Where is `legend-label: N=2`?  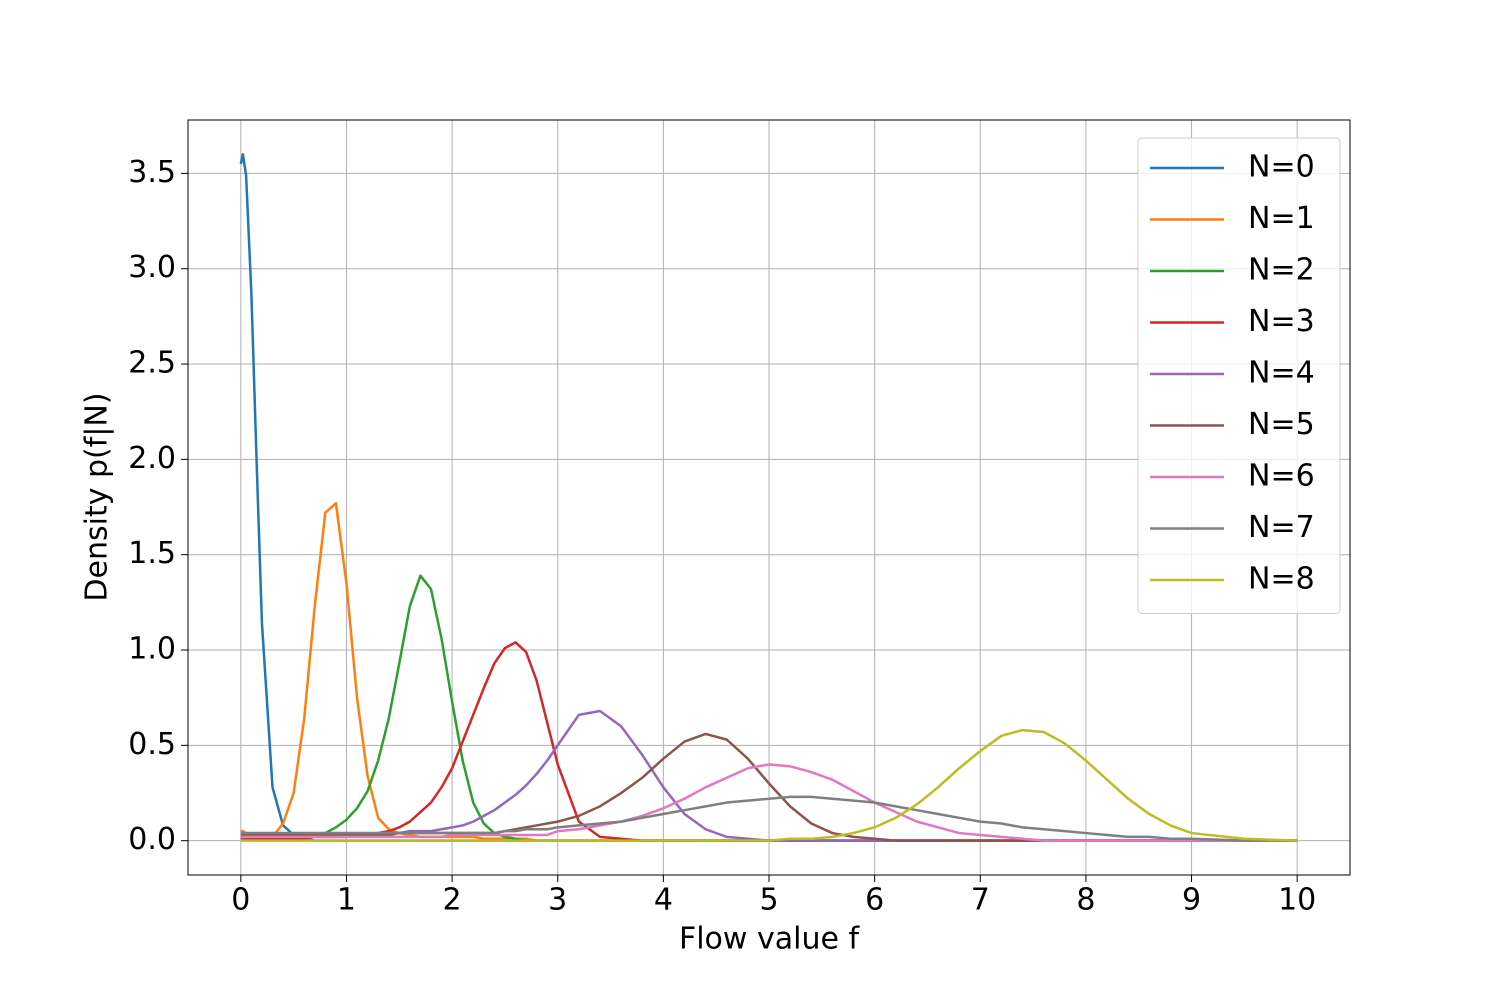
legend-label: N=2 is located at coordinates (1281, 270).